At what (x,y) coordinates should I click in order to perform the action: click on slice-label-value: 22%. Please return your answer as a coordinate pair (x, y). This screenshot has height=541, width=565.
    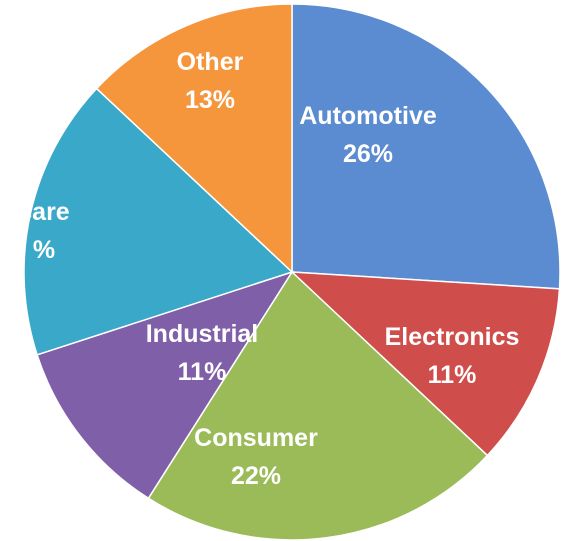
    Looking at the image, I should click on (256, 476).